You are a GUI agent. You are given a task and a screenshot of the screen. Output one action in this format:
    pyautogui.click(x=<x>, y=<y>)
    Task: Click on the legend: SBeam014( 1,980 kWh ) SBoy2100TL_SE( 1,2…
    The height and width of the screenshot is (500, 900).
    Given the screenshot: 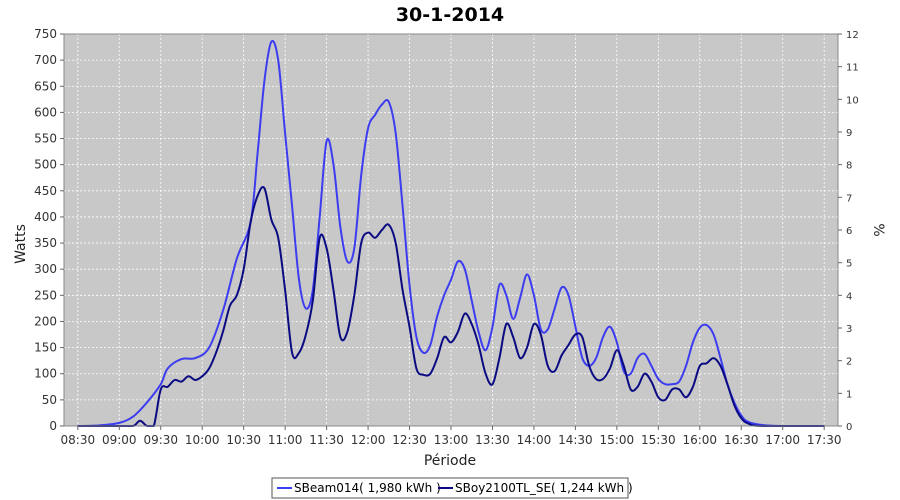 What is the action you would take?
    pyautogui.click(x=452, y=488)
    